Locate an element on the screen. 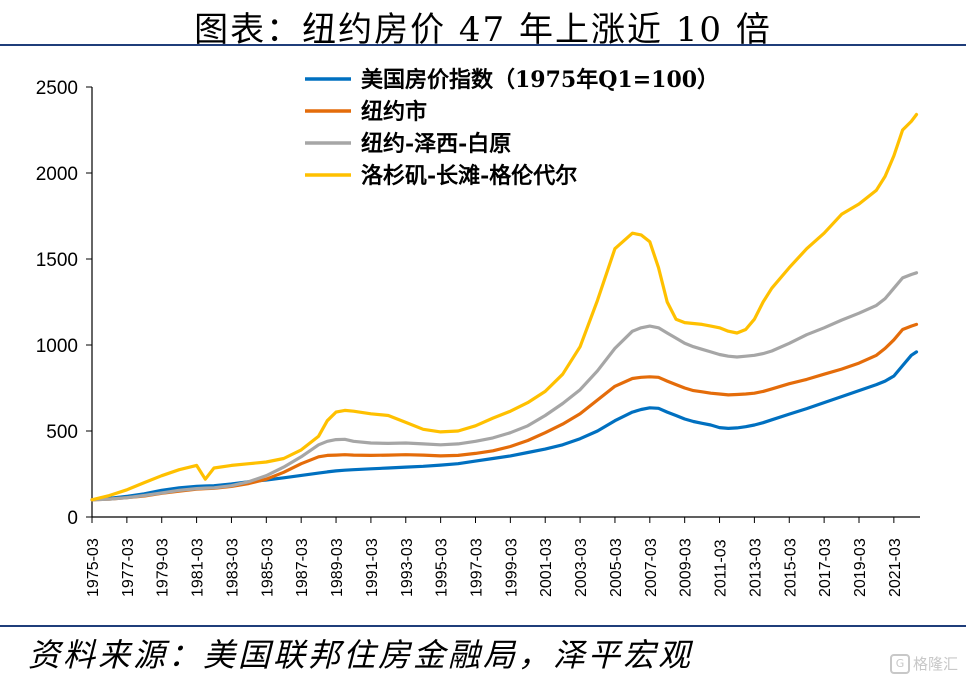 This screenshot has width=966, height=682. x-tick-label: 1983-03 is located at coordinates (232, 567).